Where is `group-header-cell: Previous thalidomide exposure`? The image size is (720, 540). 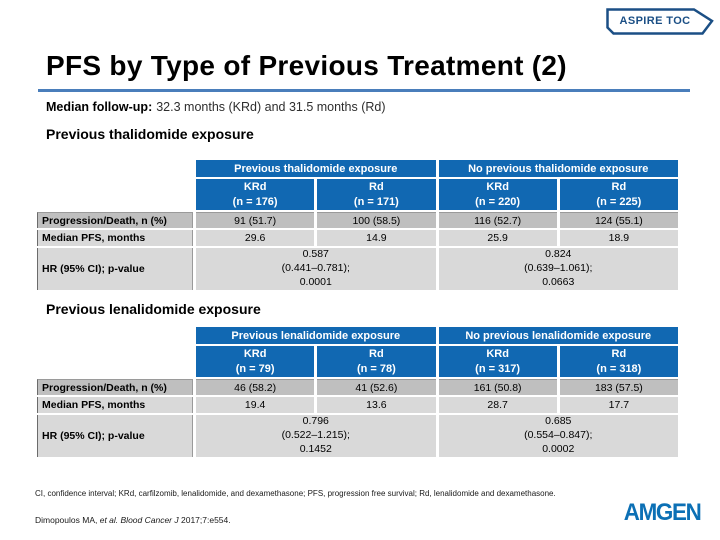 group-header-cell: Previous thalidomide exposure is located at coordinates (316, 168).